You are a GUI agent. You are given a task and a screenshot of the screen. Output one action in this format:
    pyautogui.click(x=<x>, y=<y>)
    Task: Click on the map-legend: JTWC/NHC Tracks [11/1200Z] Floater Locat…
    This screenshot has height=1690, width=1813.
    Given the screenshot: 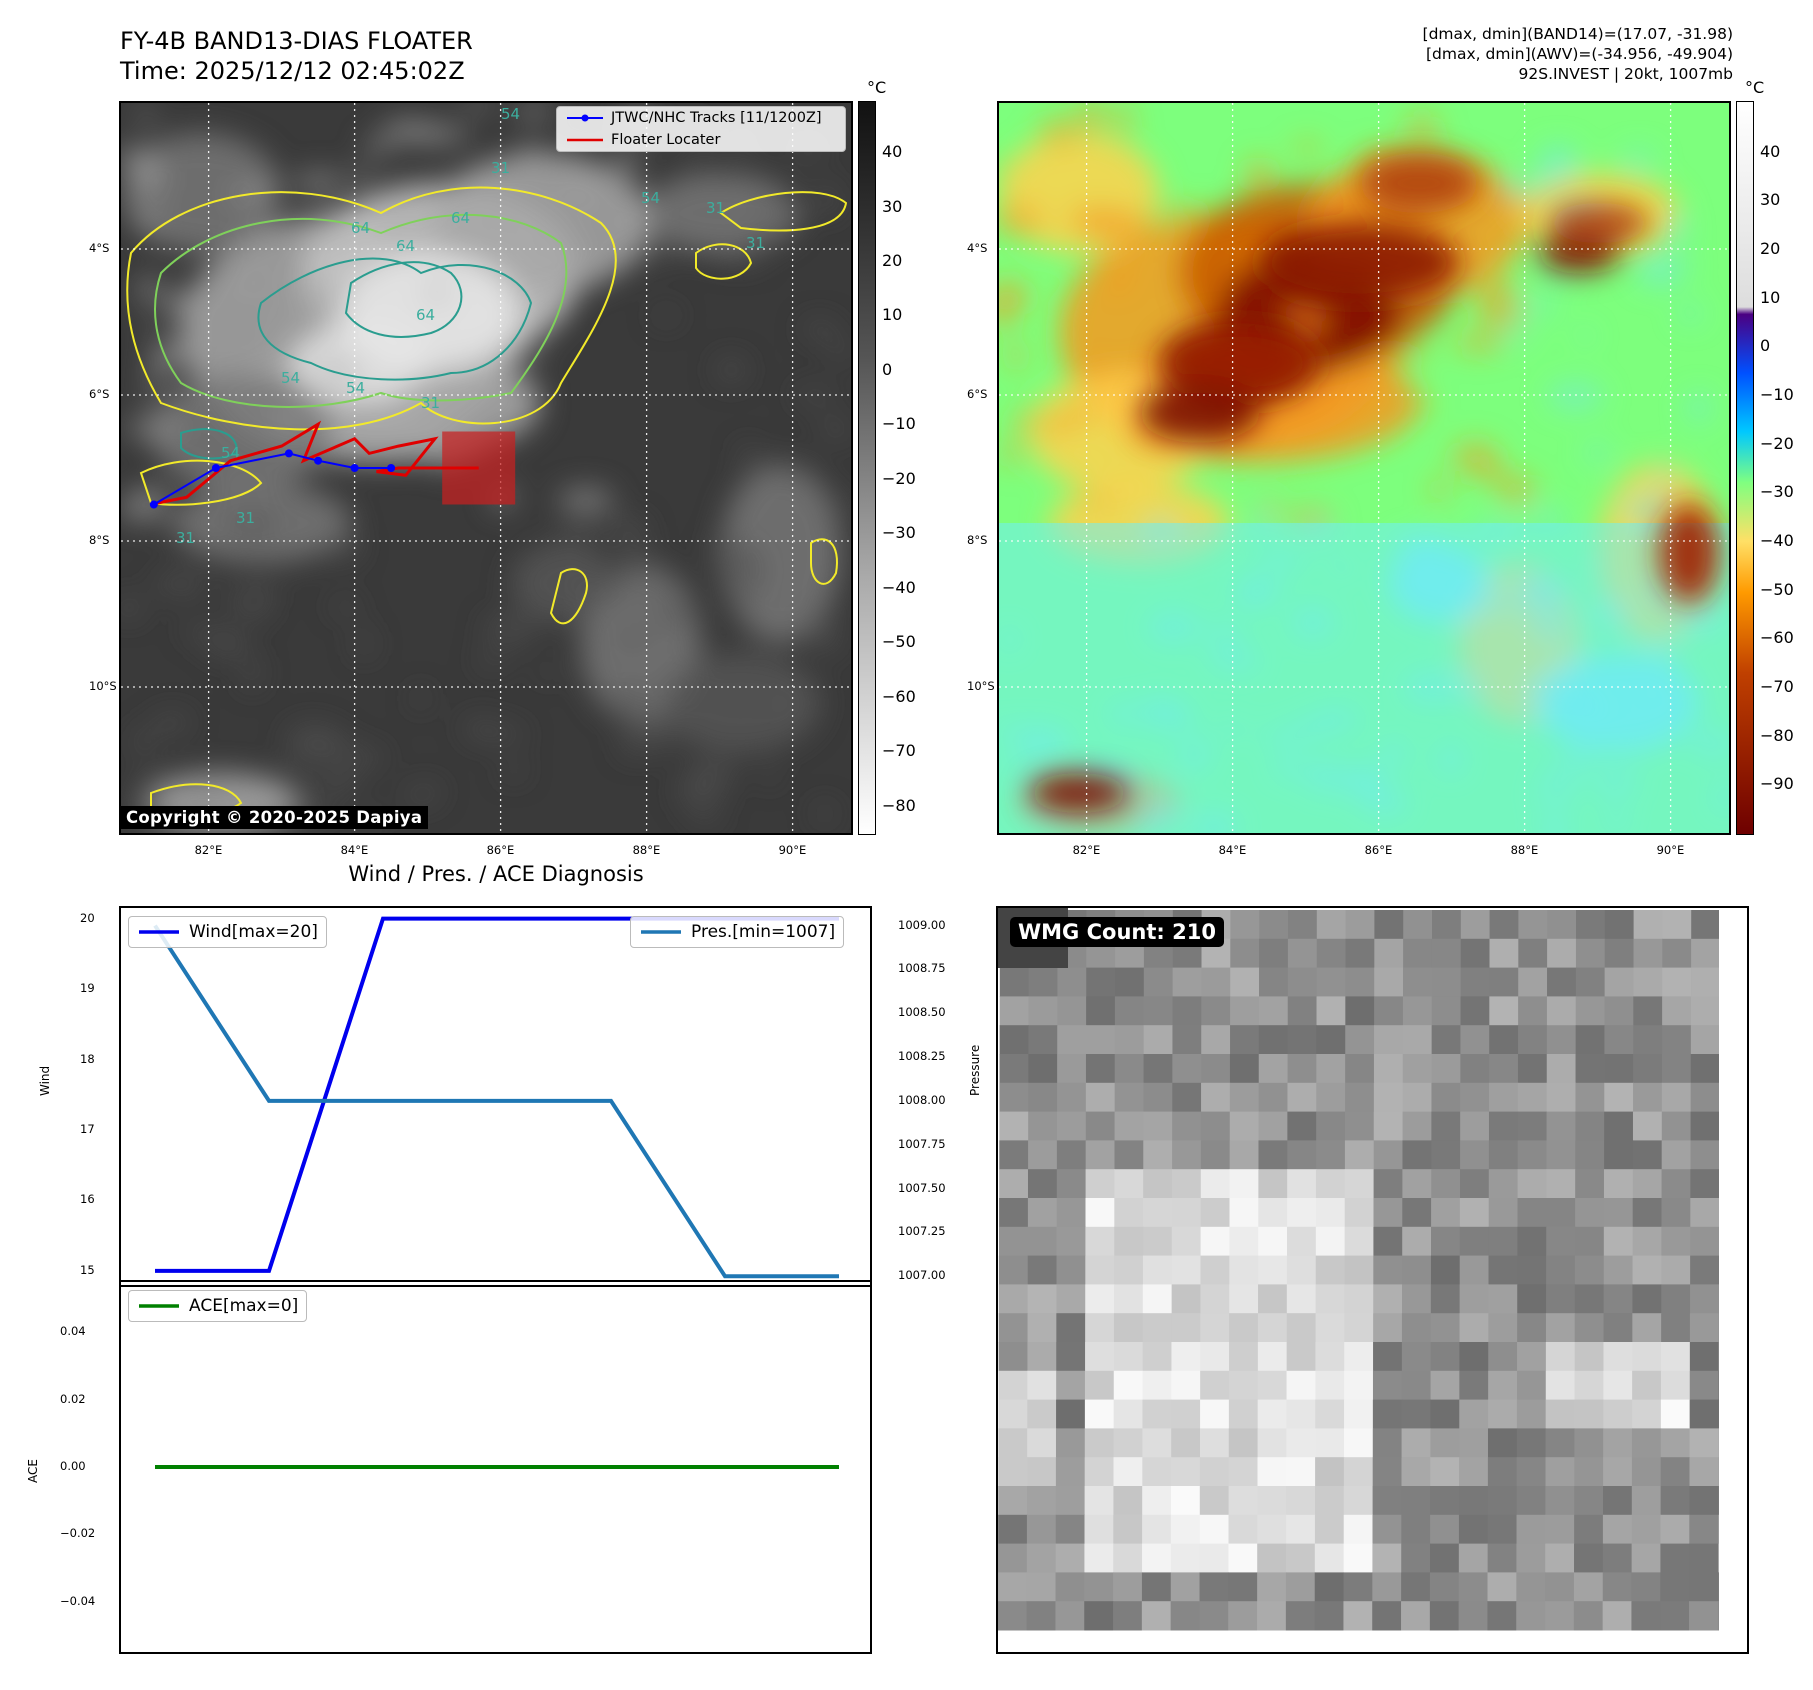 What is the action you would take?
    pyautogui.click(x=701, y=129)
    